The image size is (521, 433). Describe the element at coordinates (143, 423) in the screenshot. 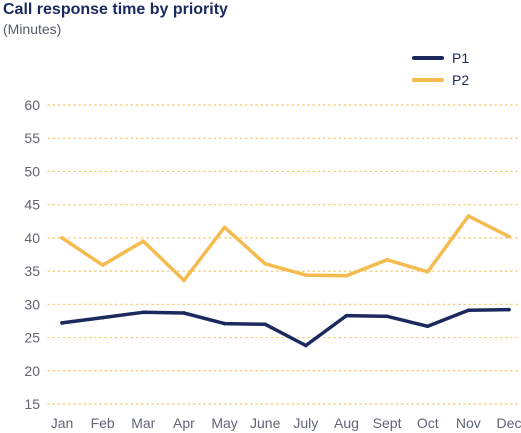

I see `x-tick-label: Mar` at that location.